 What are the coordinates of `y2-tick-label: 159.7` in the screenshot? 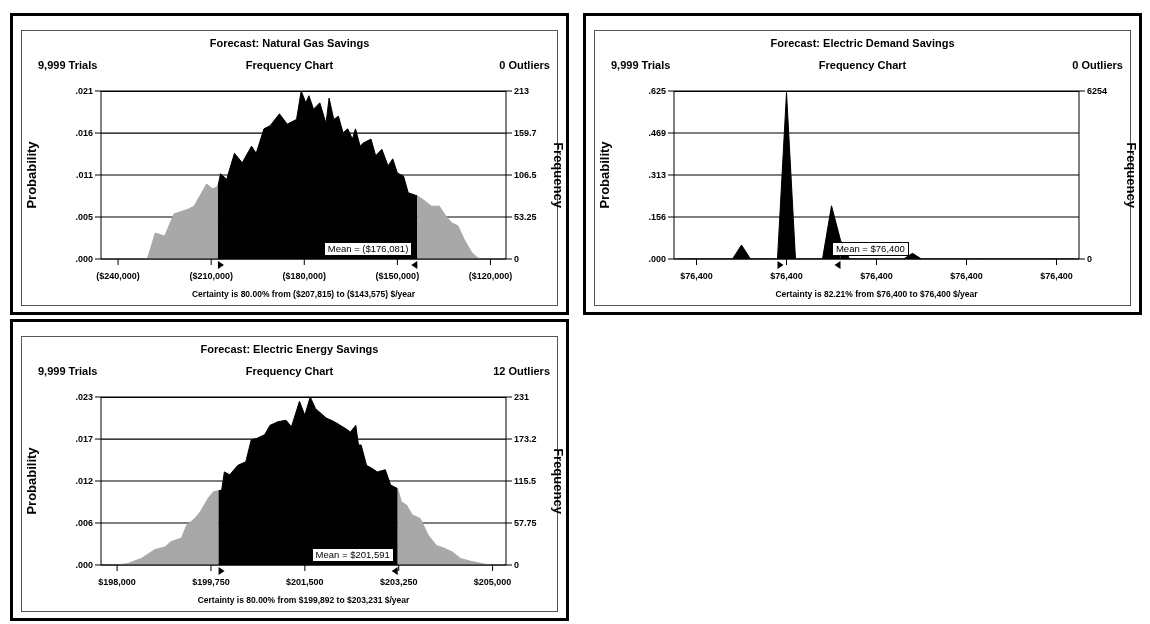 It's located at (525, 133).